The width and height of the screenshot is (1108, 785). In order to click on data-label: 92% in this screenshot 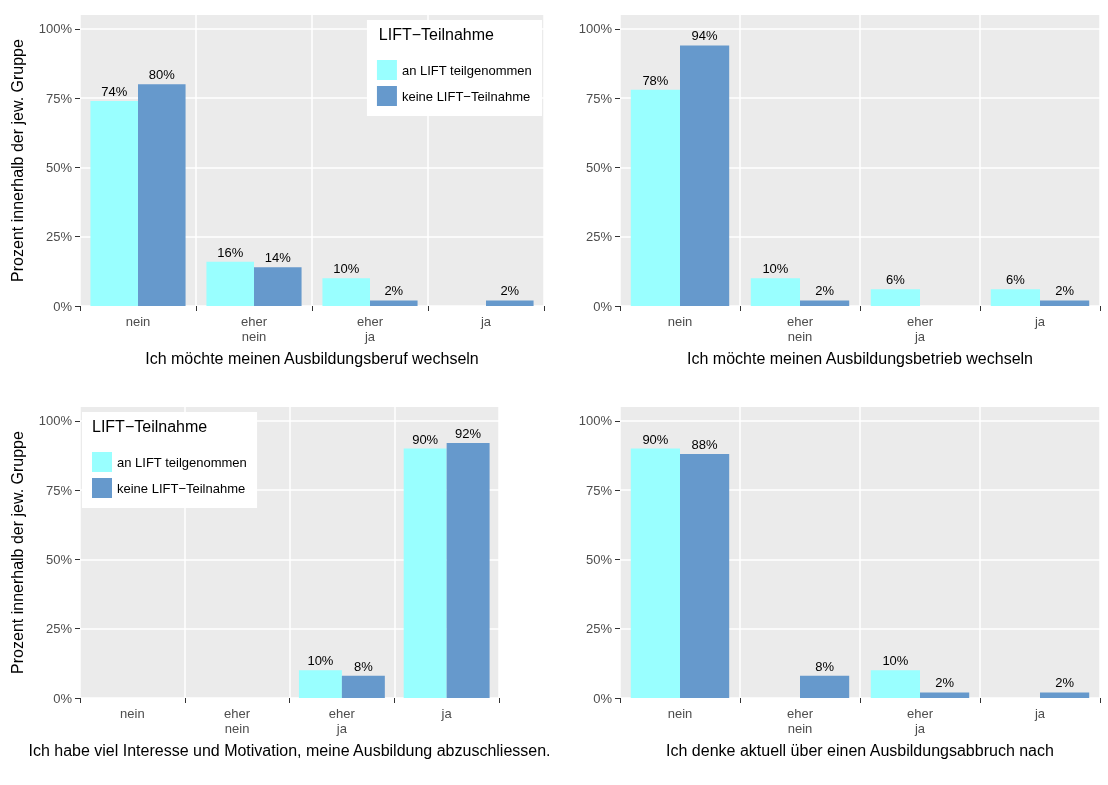, I will do `click(468, 434)`.